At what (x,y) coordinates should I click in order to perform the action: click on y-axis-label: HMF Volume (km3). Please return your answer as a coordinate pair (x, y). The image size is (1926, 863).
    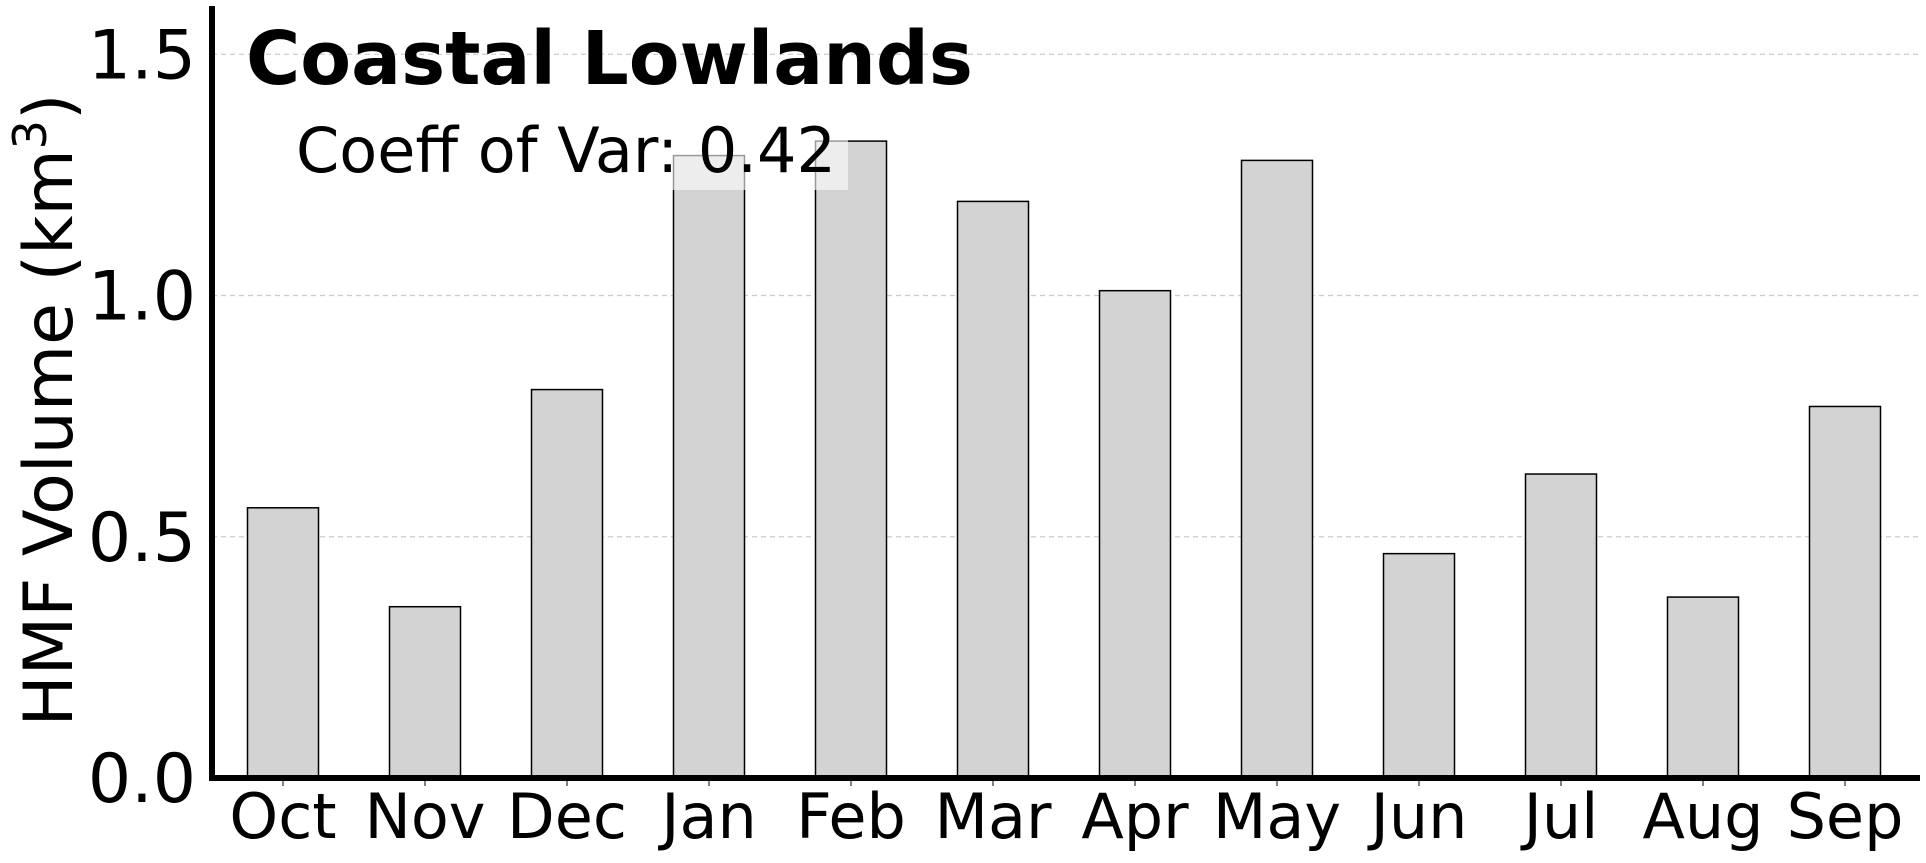
    Looking at the image, I should click on (46, 409).